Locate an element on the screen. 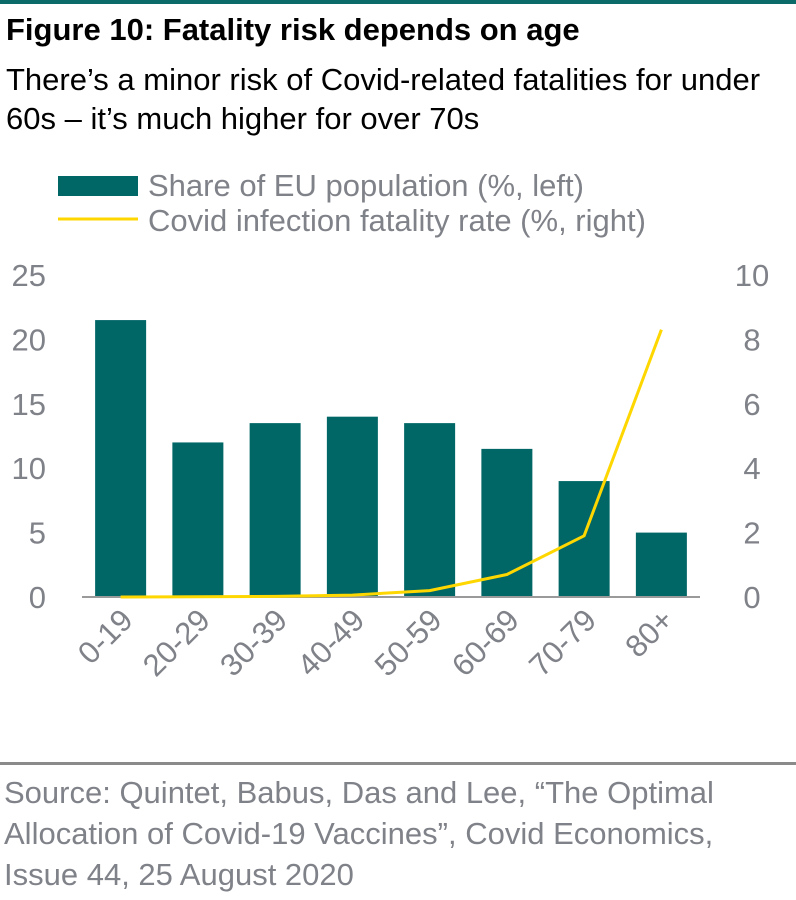 The image size is (796, 900). x-tick-label: 80+ is located at coordinates (649, 633).